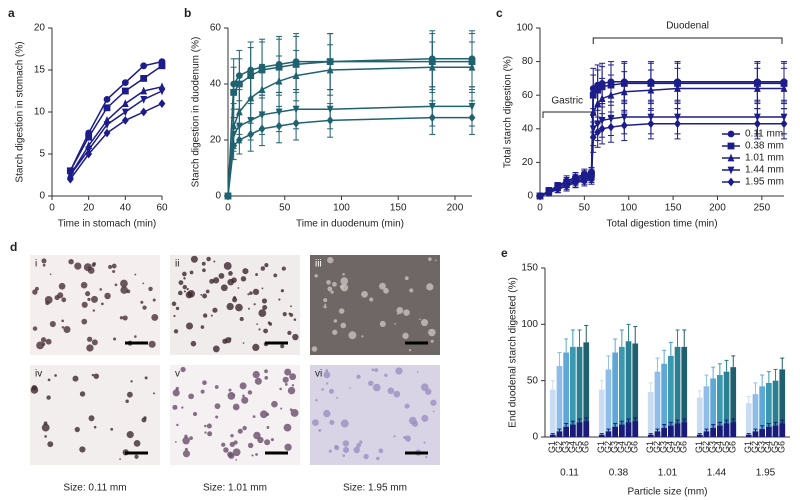 The width and height of the screenshot is (800, 500). I want to click on x-tick-label: 1.01, so click(668, 473).